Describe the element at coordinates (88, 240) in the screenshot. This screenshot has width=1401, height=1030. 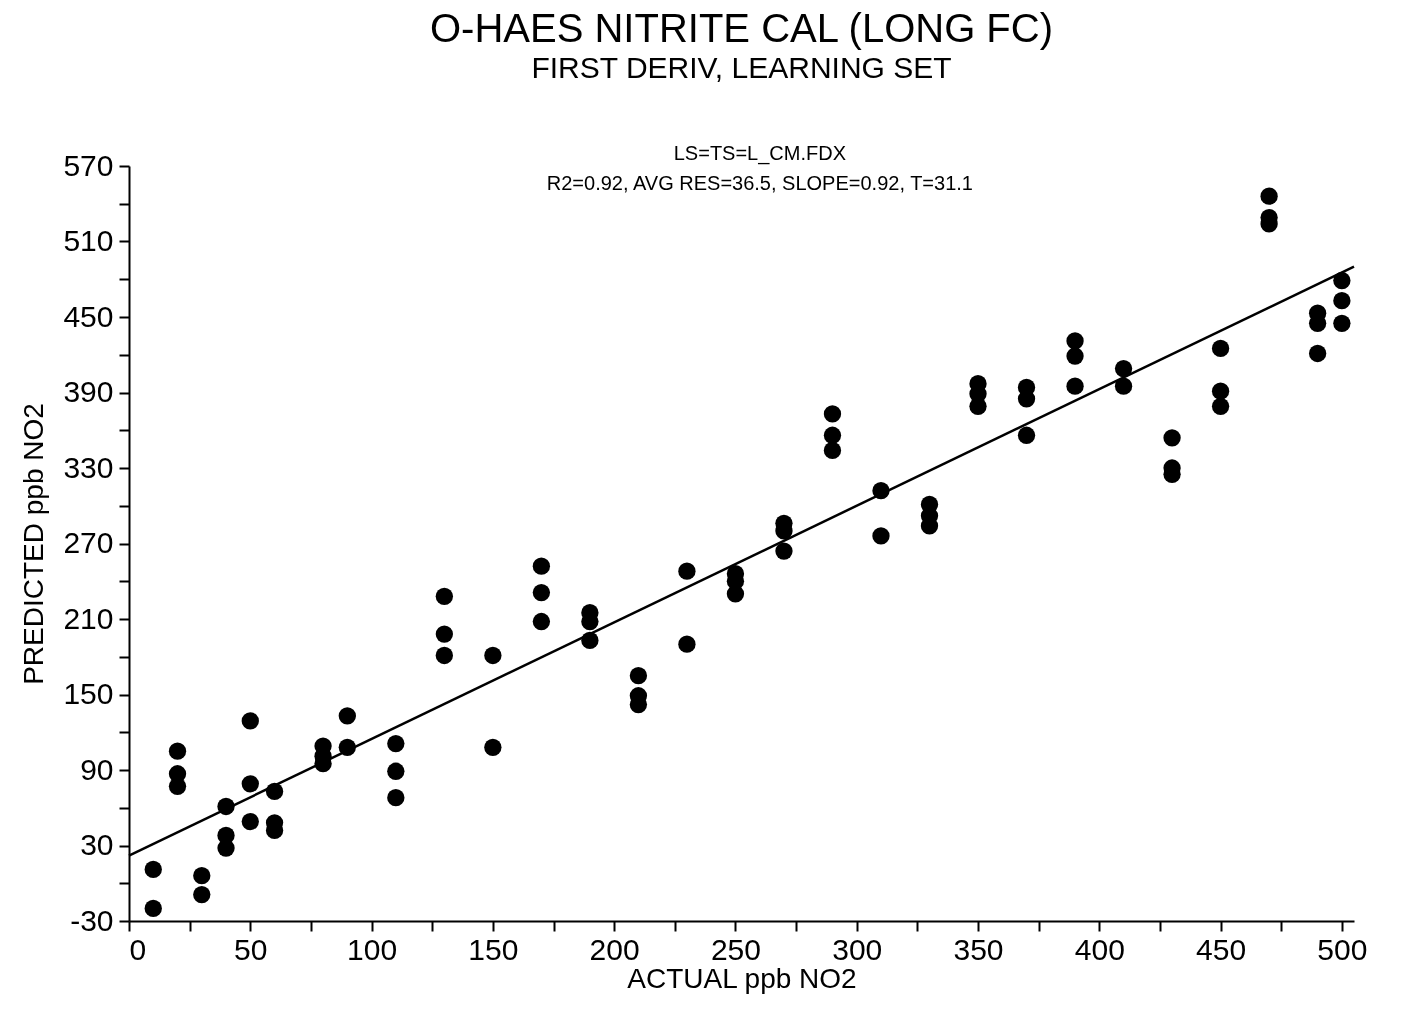
I see `y-tick-label: 510` at that location.